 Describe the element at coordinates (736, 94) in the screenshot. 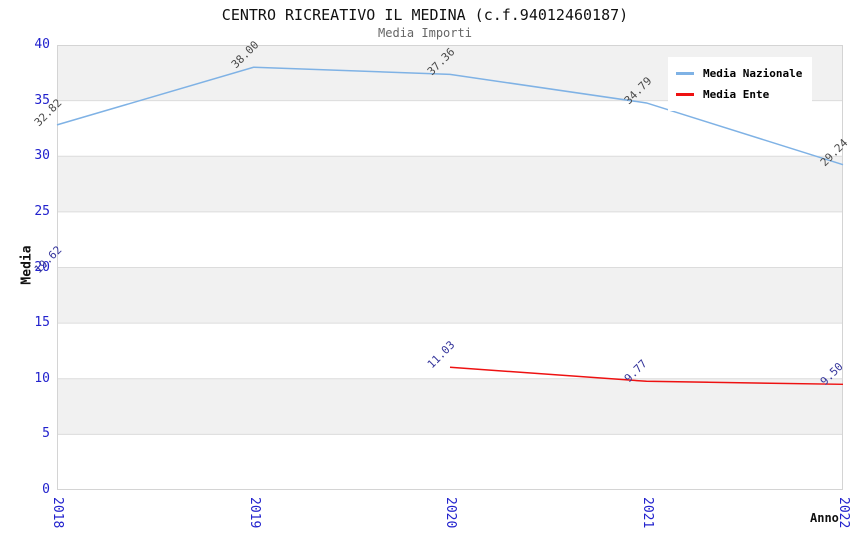

I see `legend-label-media-ente: Media Ente` at that location.